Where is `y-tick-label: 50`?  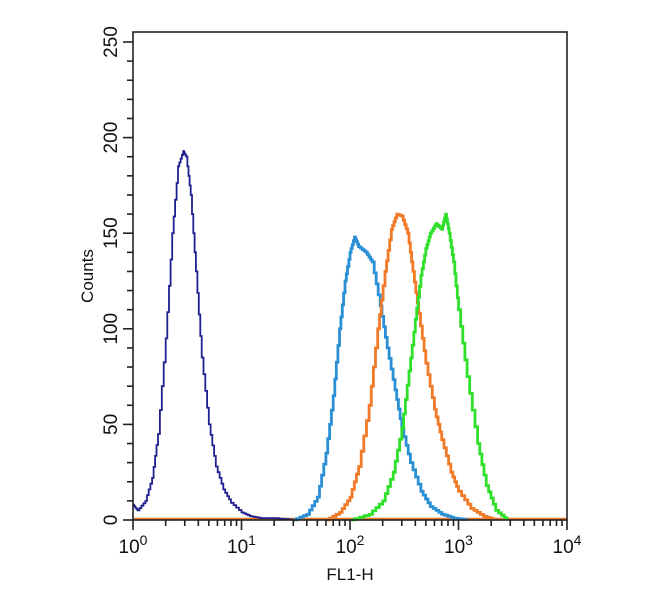 y-tick-label: 50 is located at coordinates (111, 424).